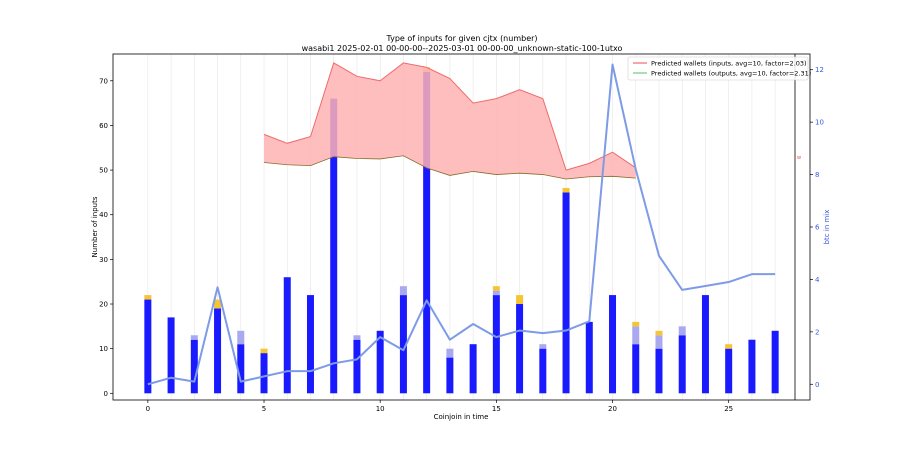  I want to click on y2-axis: 0 2 4 6 8 10 12, so click(817, 227).